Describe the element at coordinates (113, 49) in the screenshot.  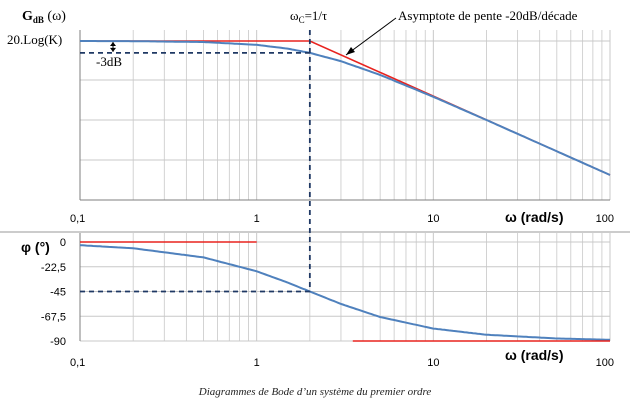
I see `arrowhead-down` at that location.